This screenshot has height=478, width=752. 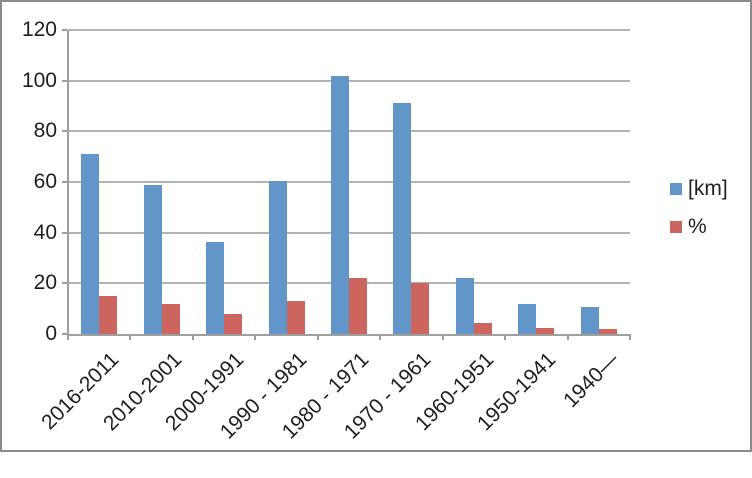 What do you see at coordinates (39, 29) in the screenshot?
I see `y-axis-label: 120` at bounding box center [39, 29].